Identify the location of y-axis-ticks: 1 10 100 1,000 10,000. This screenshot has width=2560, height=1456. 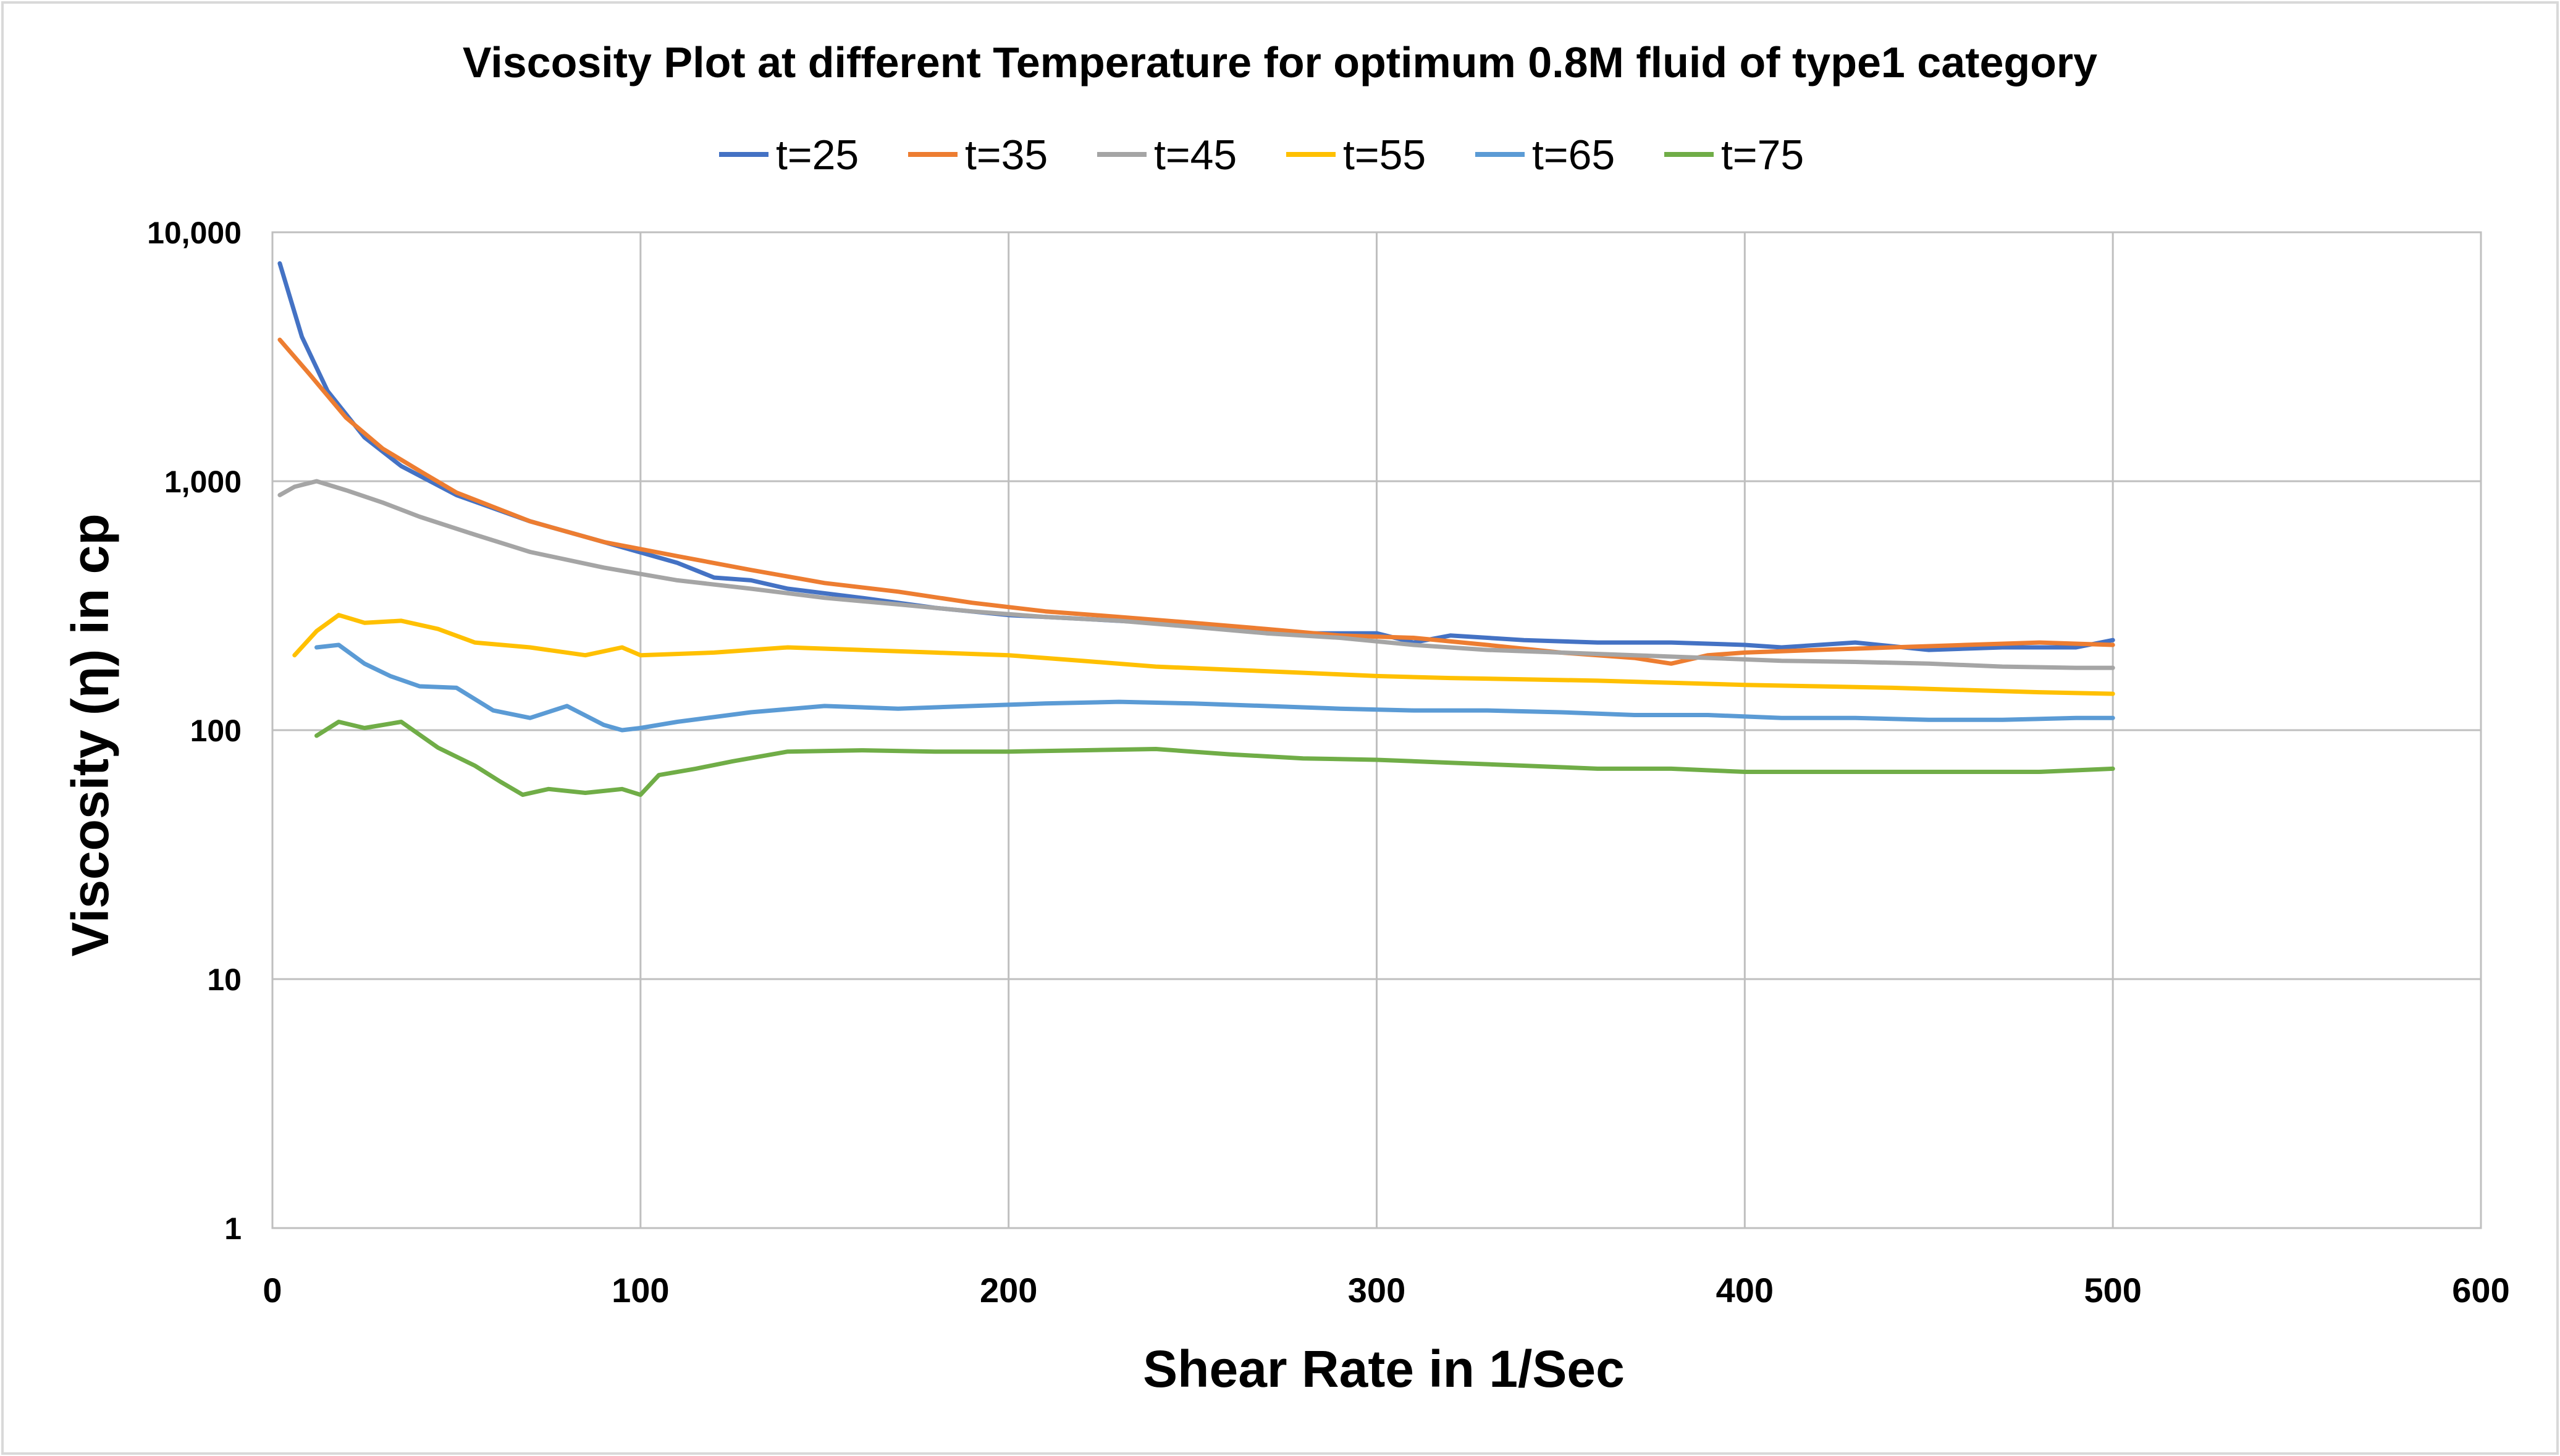
(194, 731).